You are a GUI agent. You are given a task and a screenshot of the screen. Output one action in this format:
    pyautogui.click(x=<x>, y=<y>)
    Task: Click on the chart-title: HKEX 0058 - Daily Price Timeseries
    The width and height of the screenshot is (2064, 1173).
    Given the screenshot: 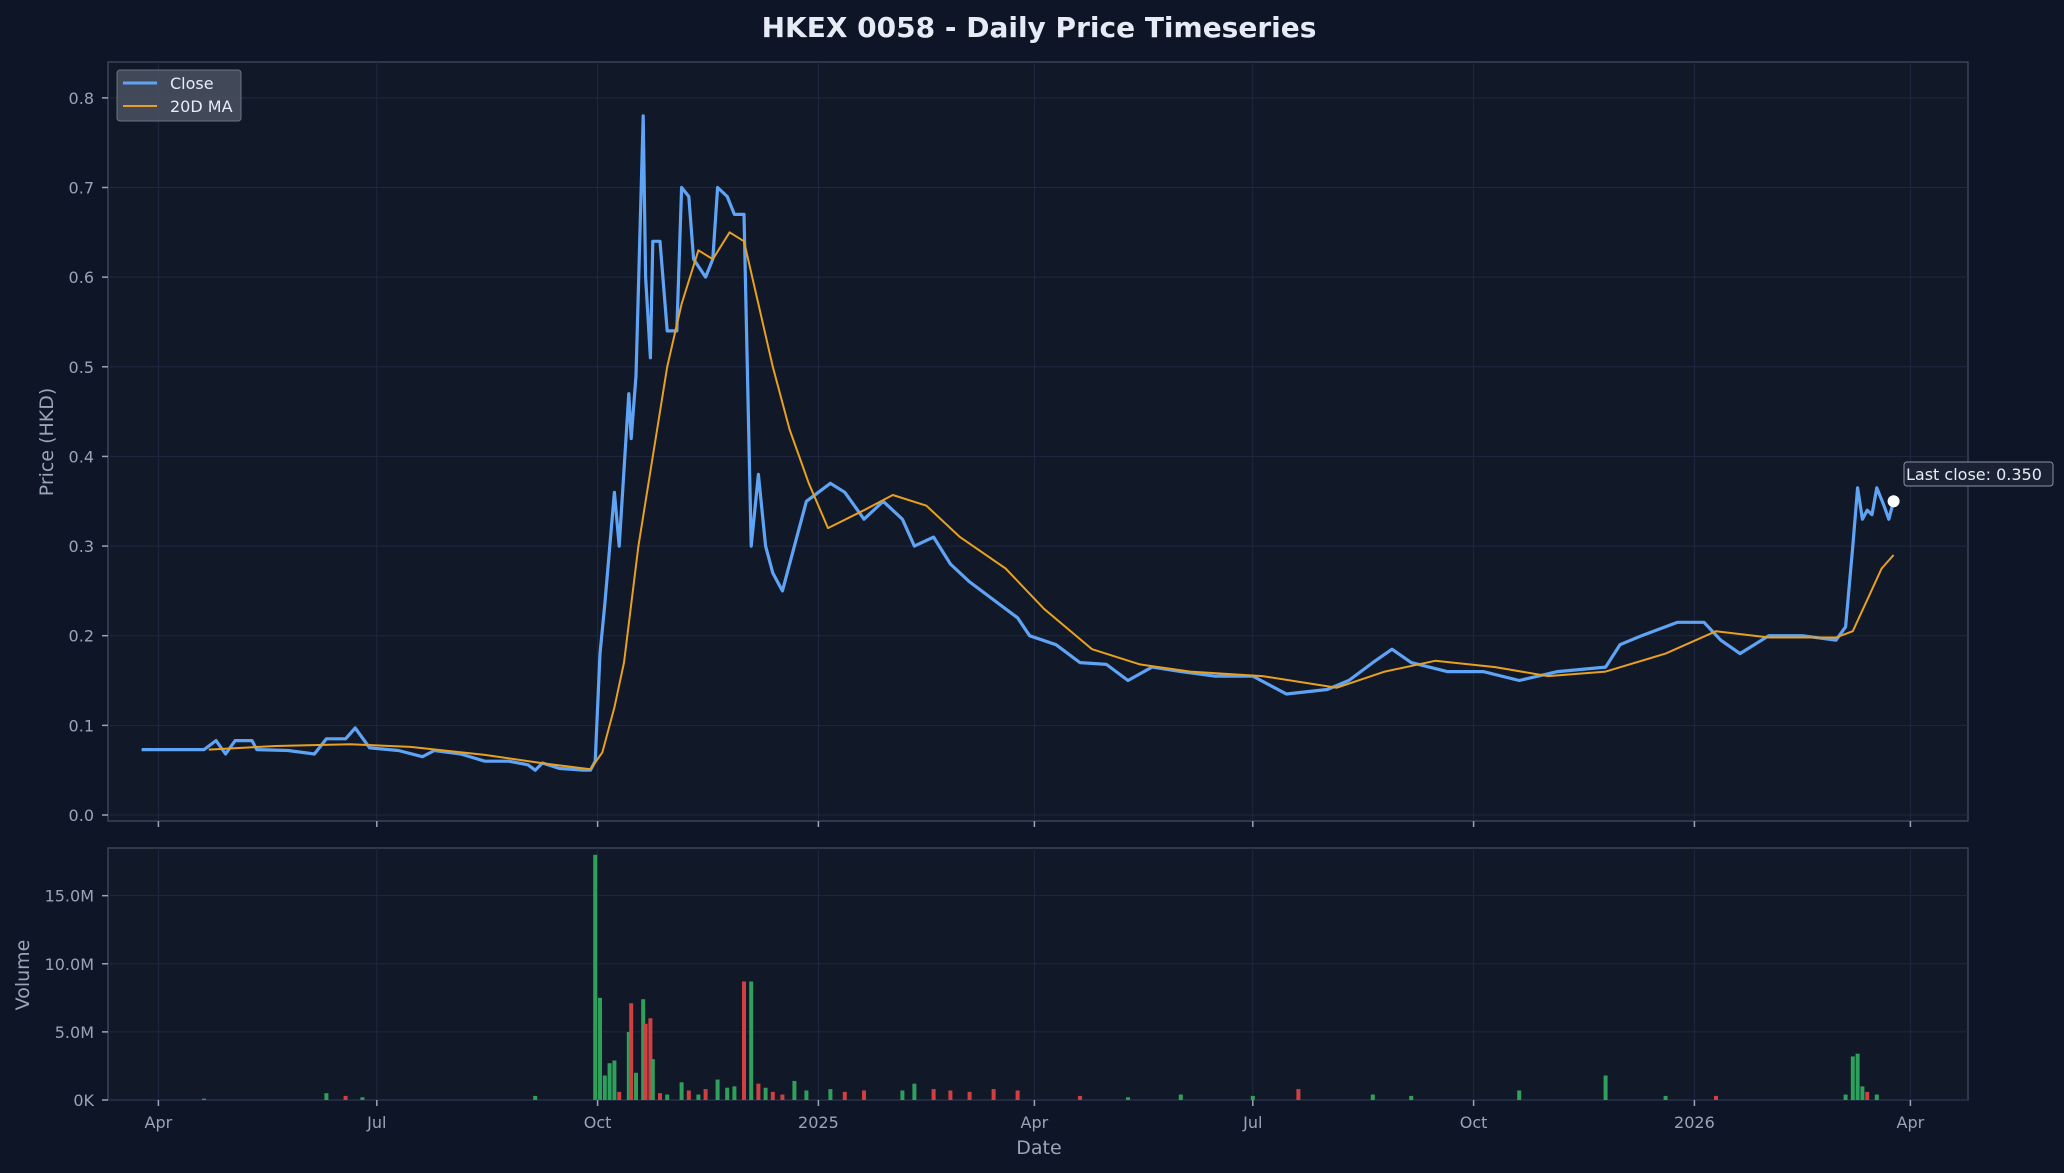 What is the action you would take?
    pyautogui.click(x=1039, y=27)
    